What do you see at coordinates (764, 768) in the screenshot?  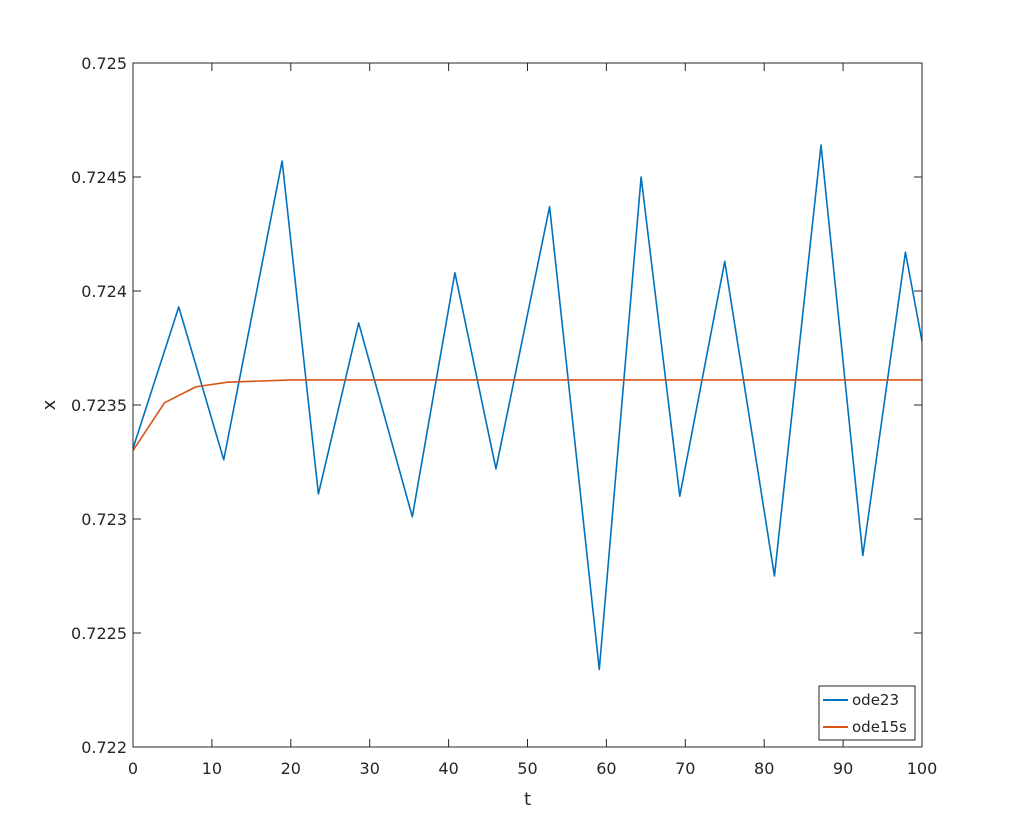 I see `x-tick-label: 80` at bounding box center [764, 768].